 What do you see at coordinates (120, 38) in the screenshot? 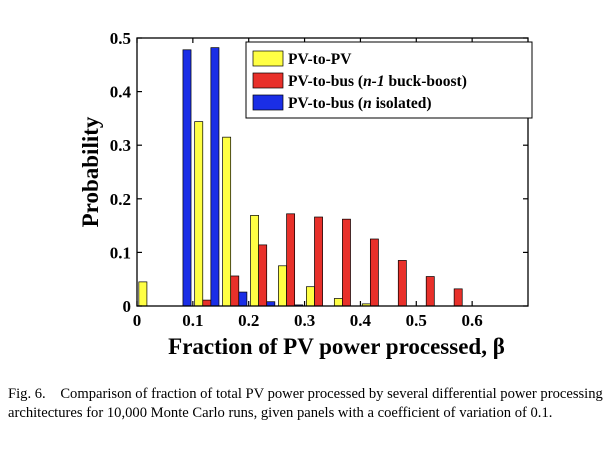
I see `y-tick-label: 0.5` at bounding box center [120, 38].